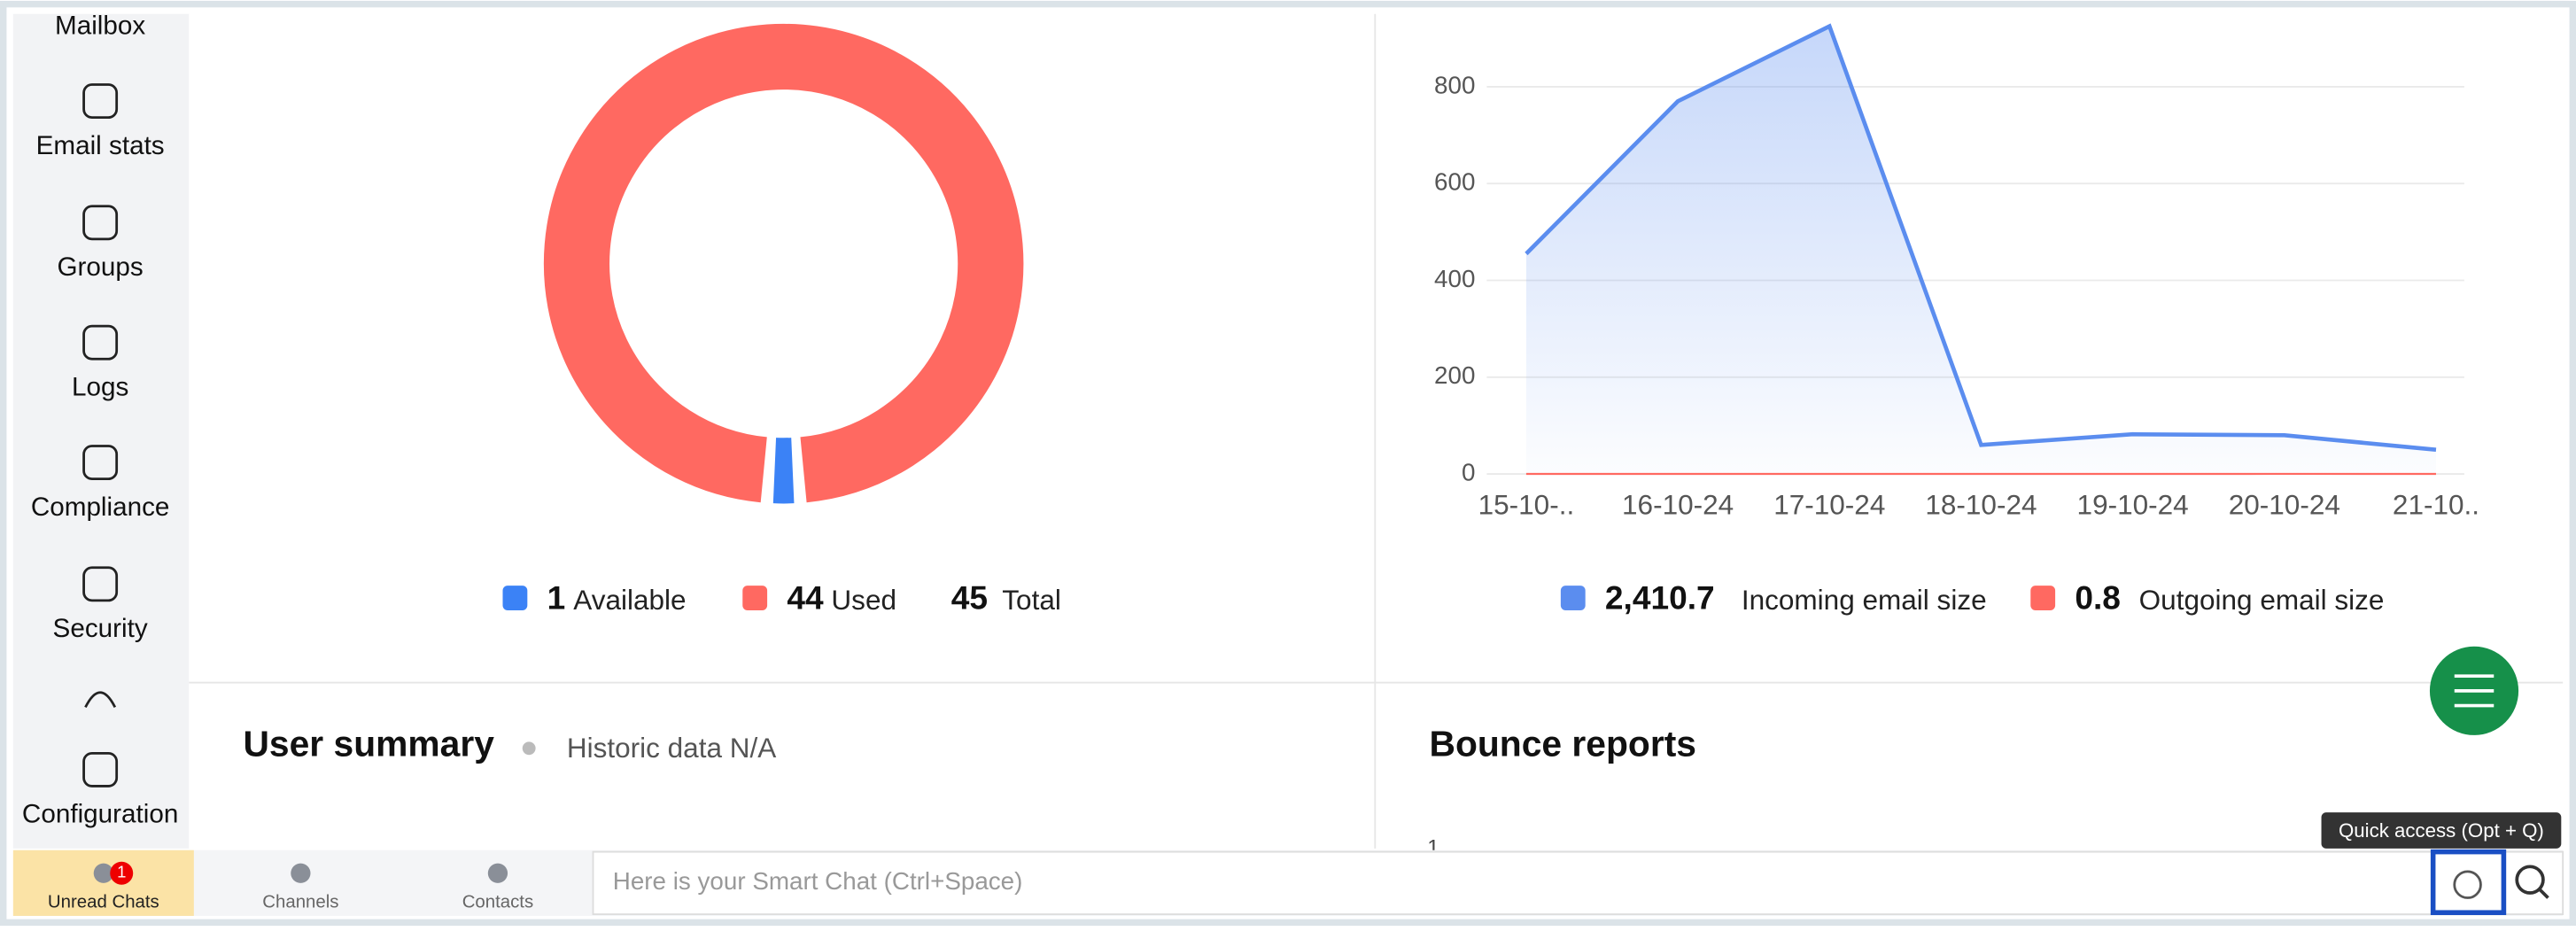  Describe the element at coordinates (1454, 84) in the screenshot. I see `y-tick-label: 800` at that location.